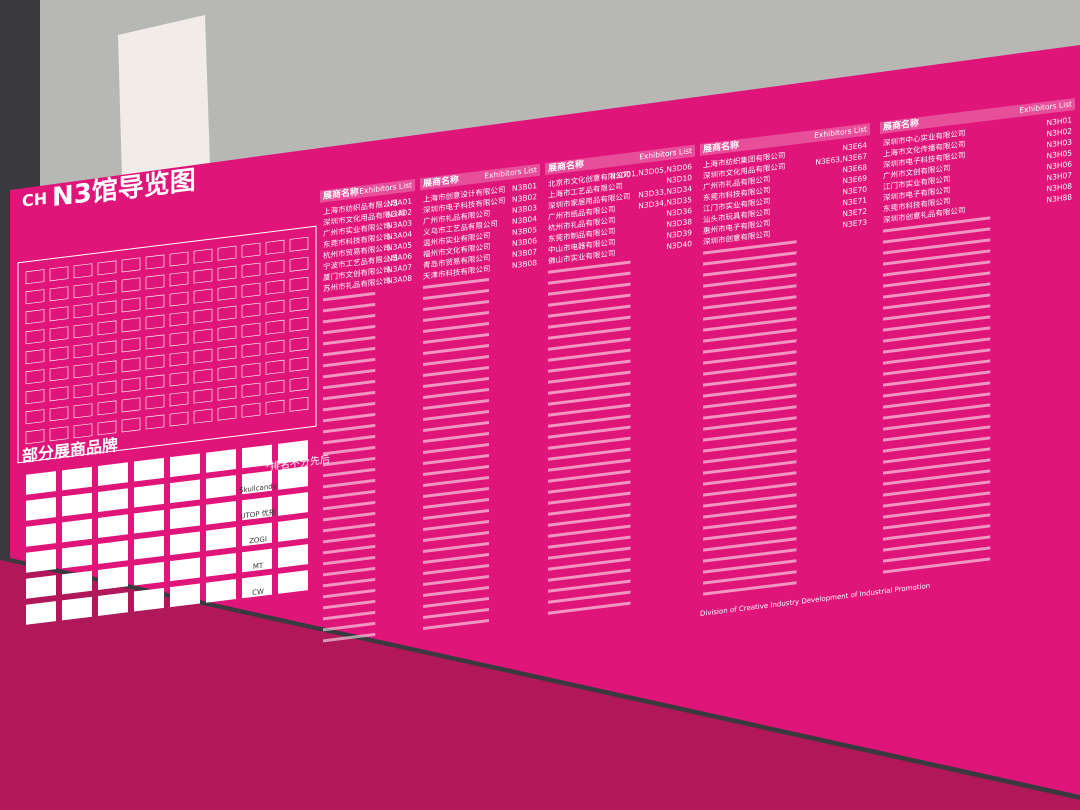 This screenshot has width=1080, height=810. Describe the element at coordinates (679, 212) in the screenshot. I see `booth-number: N3D36` at that location.